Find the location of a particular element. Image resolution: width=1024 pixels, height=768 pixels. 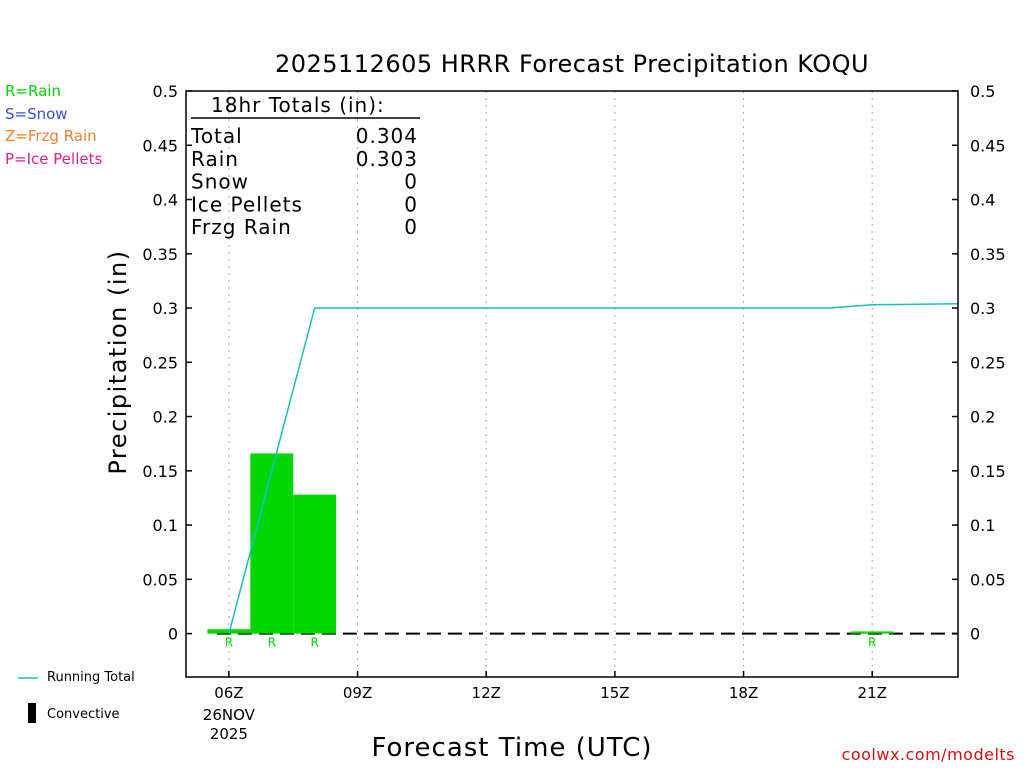

totals-header: 18hr Totals (in): is located at coordinates (298, 105).